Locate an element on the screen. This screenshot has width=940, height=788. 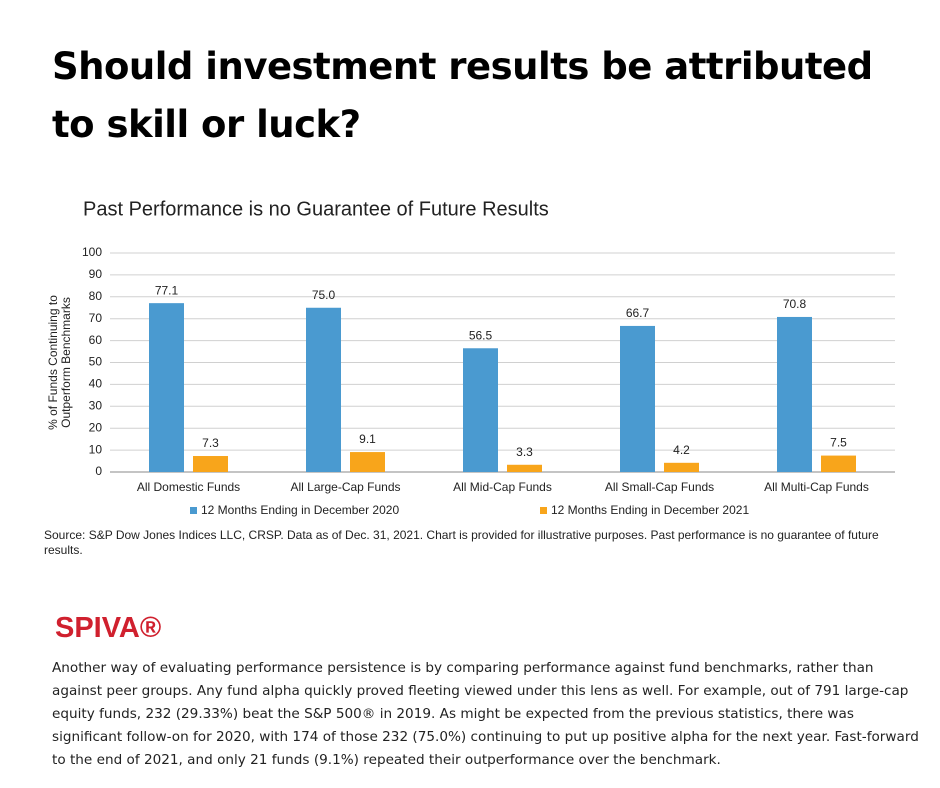
value-label: 56.5 is located at coordinates (481, 335).